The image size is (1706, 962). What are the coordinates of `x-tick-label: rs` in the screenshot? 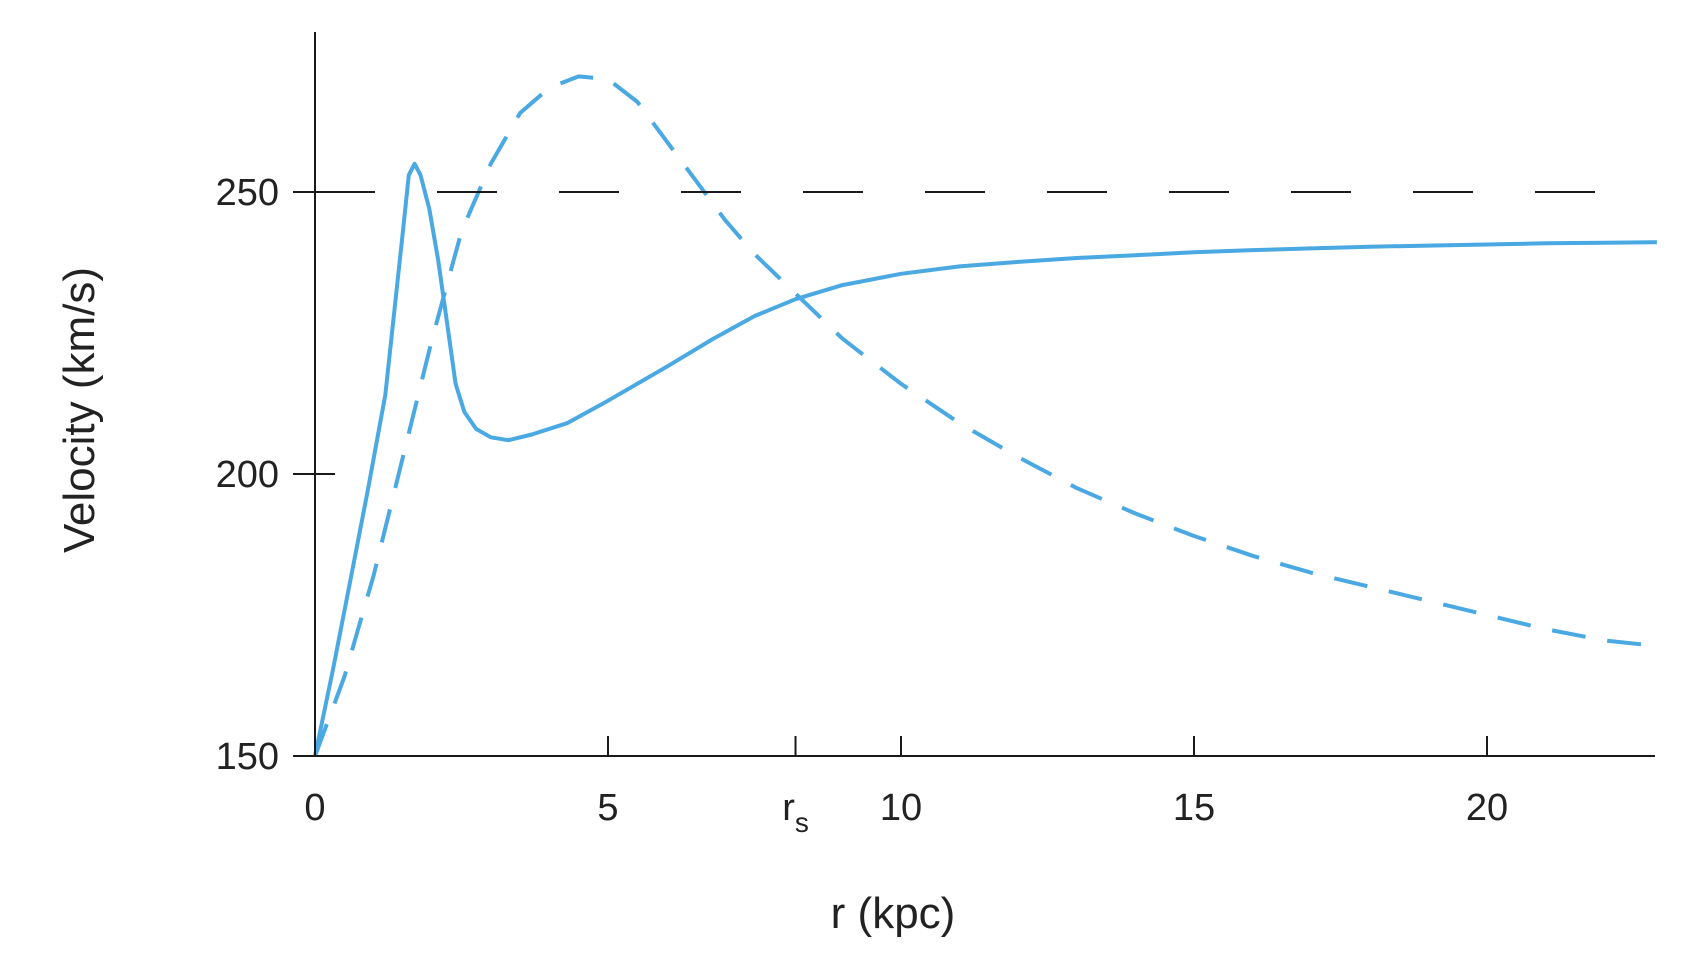 It's located at (795, 812).